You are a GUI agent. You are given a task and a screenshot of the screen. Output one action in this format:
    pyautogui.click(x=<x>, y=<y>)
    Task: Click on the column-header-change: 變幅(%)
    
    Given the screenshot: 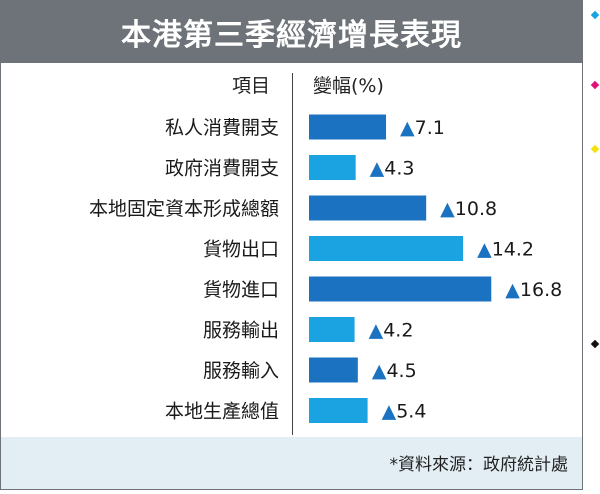 What is the action you would take?
    pyautogui.click(x=348, y=86)
    